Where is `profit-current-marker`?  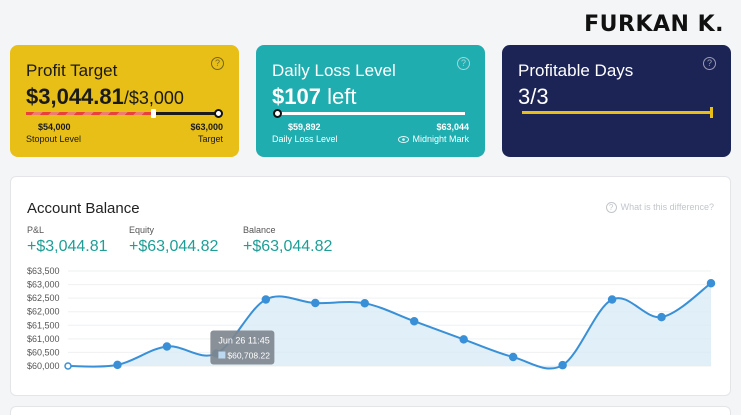
profit-current-marker is located at coordinates (153, 113).